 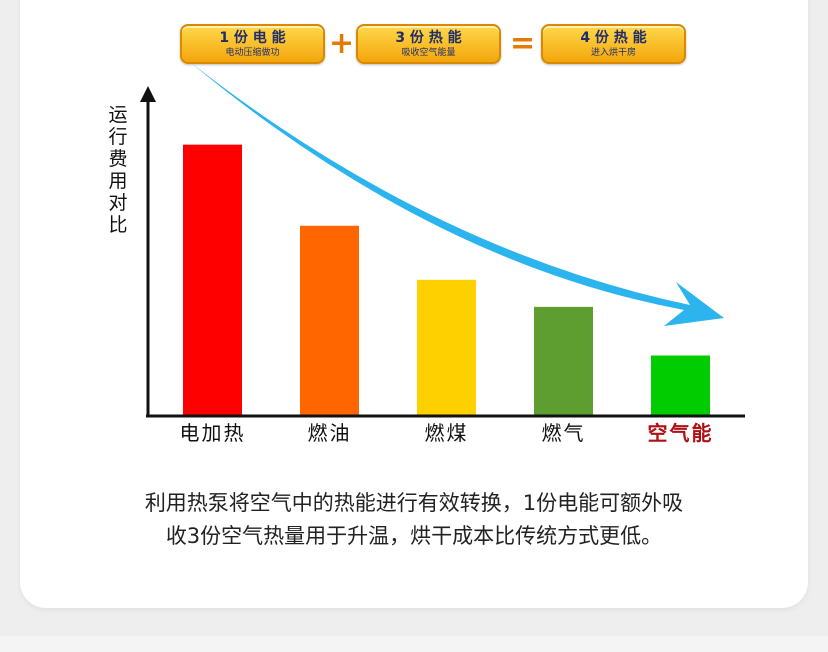 I want to click on badge-title: 1 份 电 能, so click(x=252, y=38).